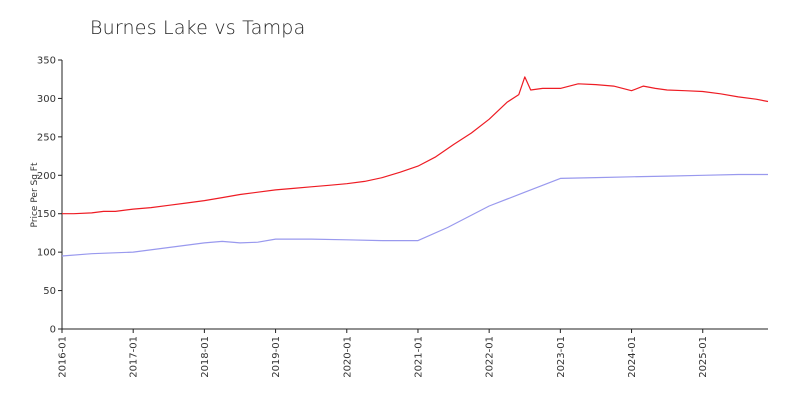  I want to click on x-tick-label: 2019-01, so click(276, 357).